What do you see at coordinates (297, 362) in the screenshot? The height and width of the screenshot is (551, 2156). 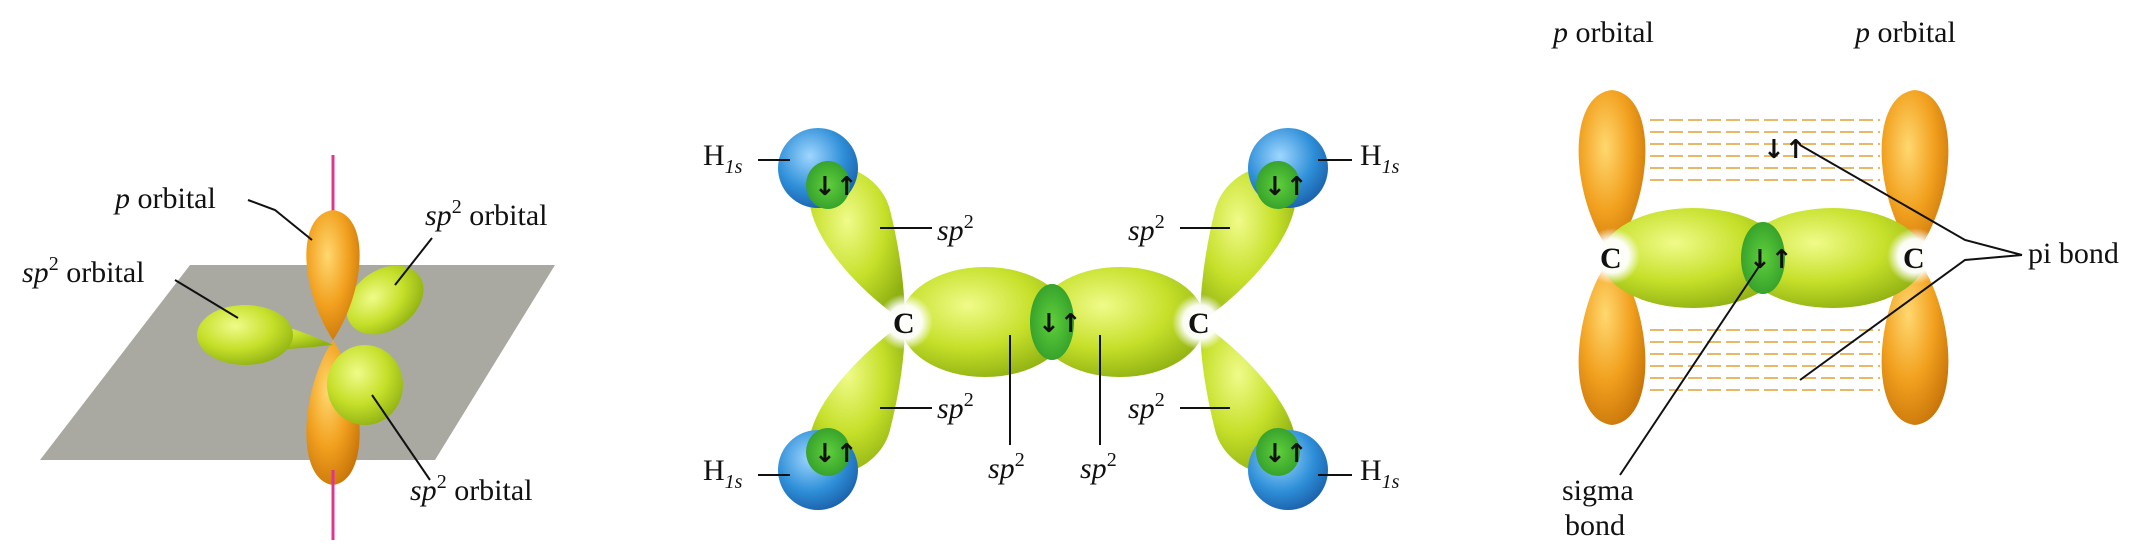 I see `sp2-plane` at bounding box center [297, 362].